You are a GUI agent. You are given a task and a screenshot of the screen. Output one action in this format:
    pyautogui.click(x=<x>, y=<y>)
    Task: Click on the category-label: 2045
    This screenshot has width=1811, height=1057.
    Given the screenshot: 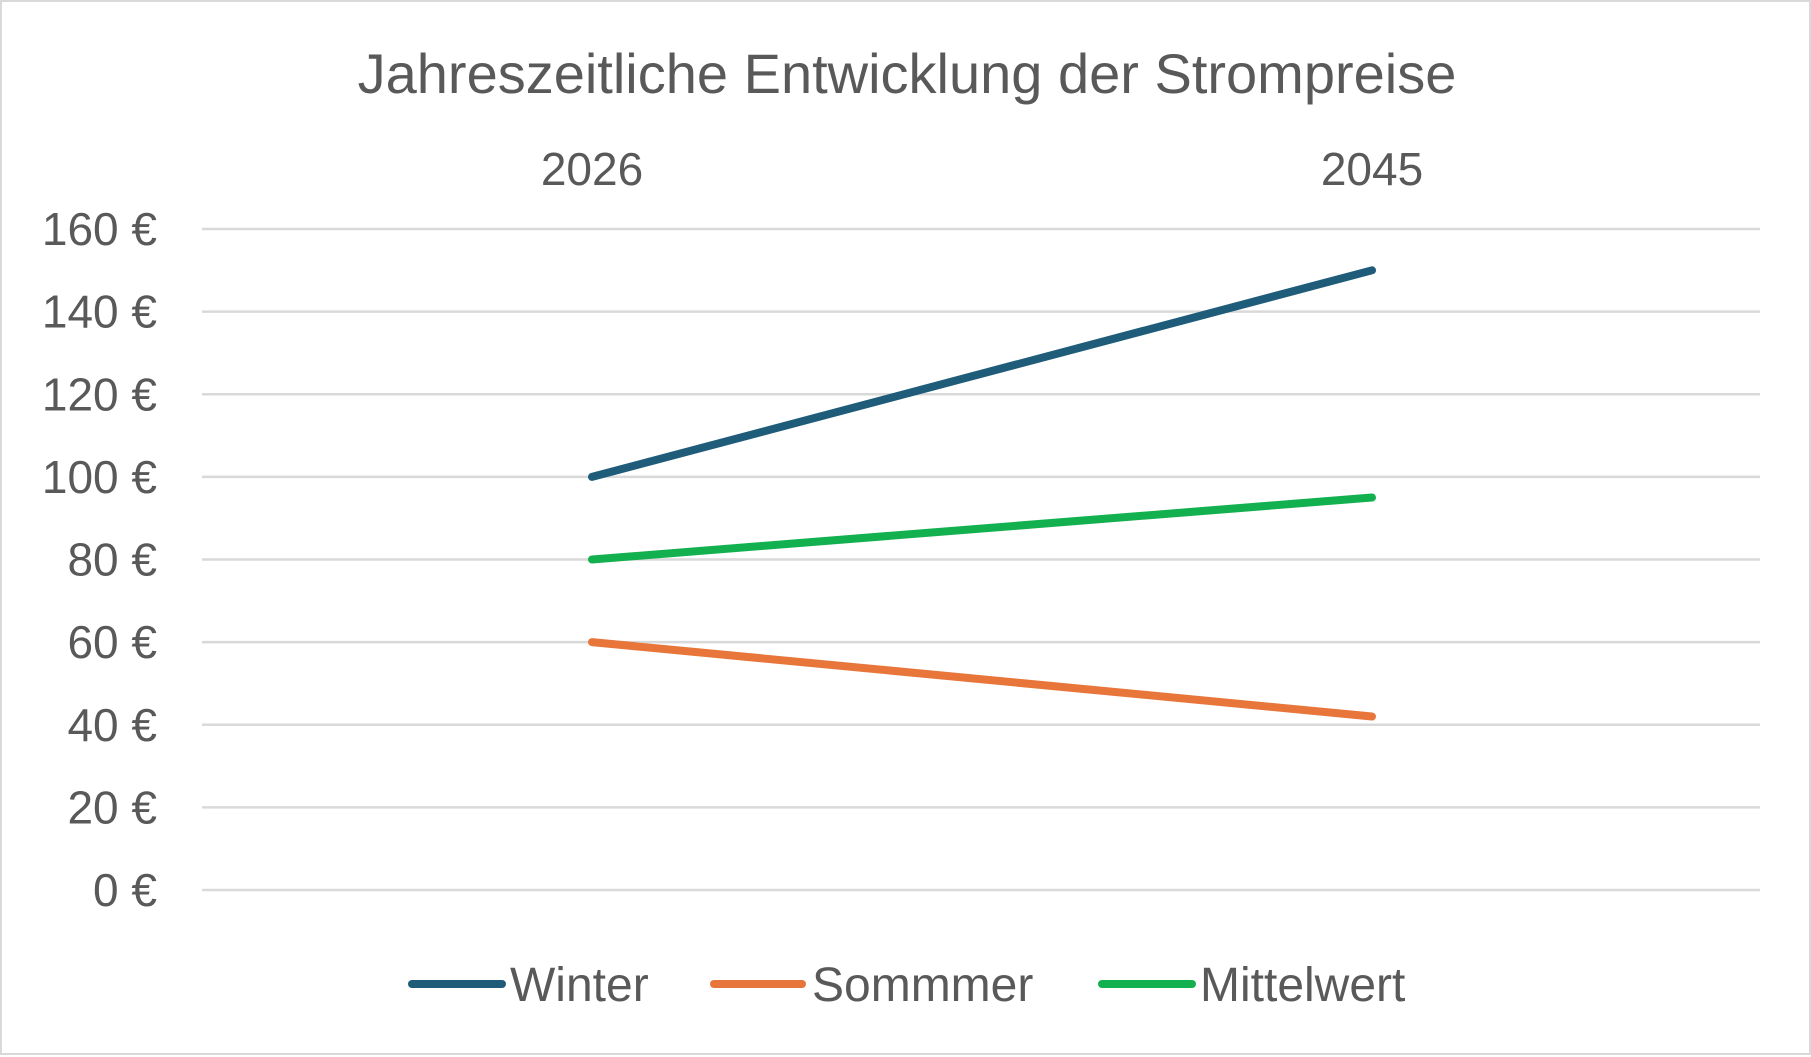 What is the action you would take?
    pyautogui.click(x=1372, y=169)
    